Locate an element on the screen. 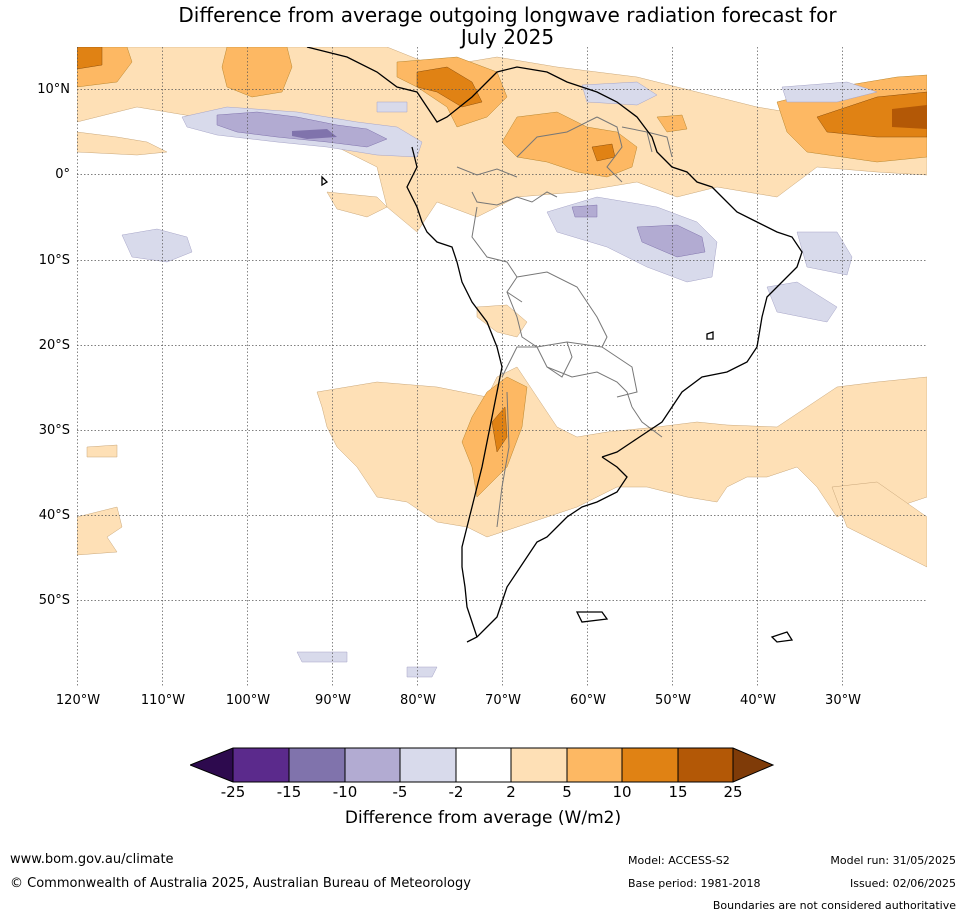 The width and height of the screenshot is (965, 919). website-link: www.bom.gov.au/climate is located at coordinates (92, 859).